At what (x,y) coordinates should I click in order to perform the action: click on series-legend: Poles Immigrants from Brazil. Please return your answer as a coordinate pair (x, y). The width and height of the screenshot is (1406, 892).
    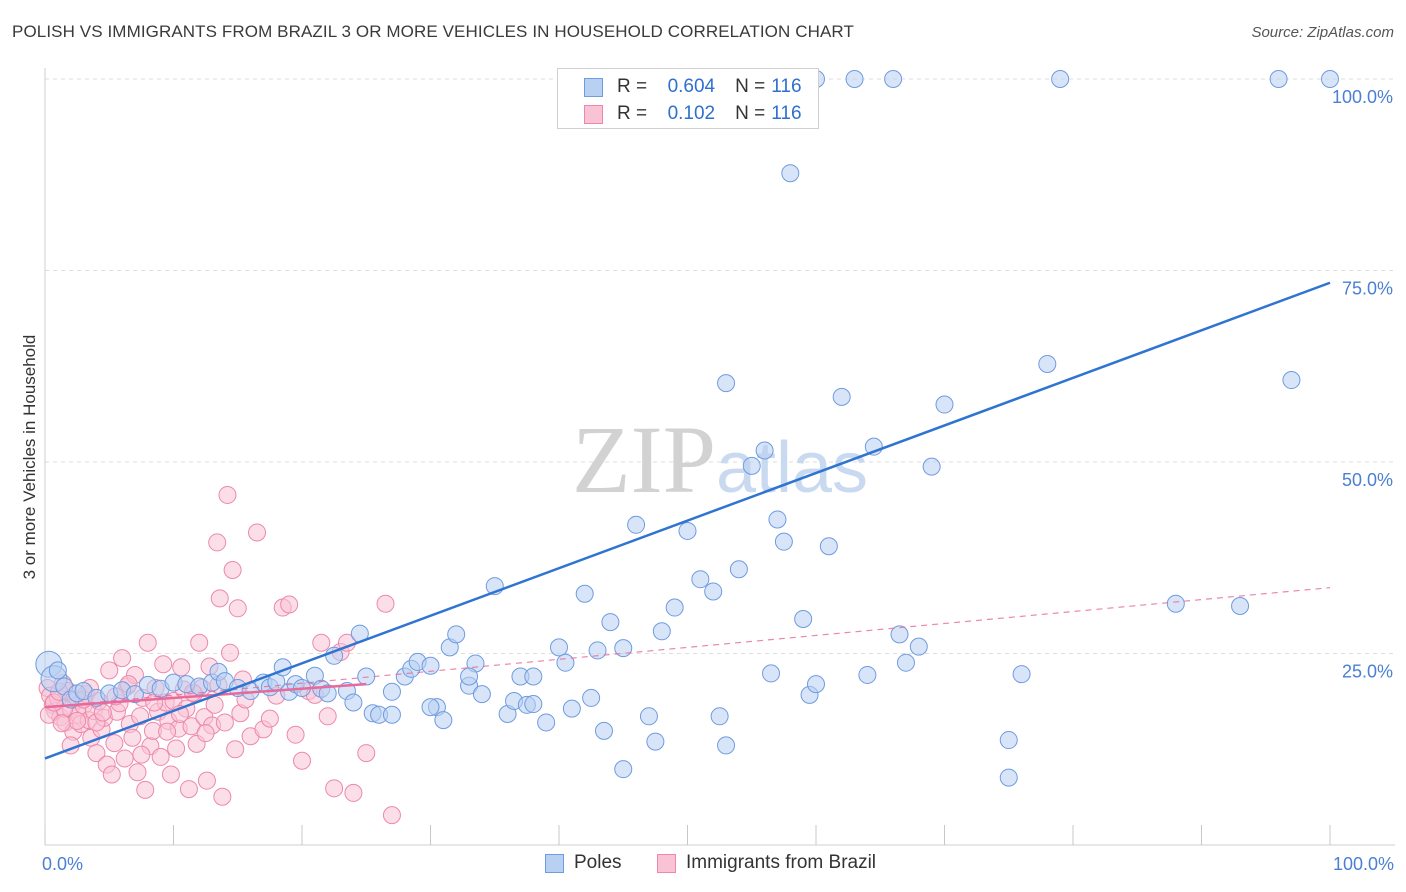
    Looking at the image, I should click on (703, 865).